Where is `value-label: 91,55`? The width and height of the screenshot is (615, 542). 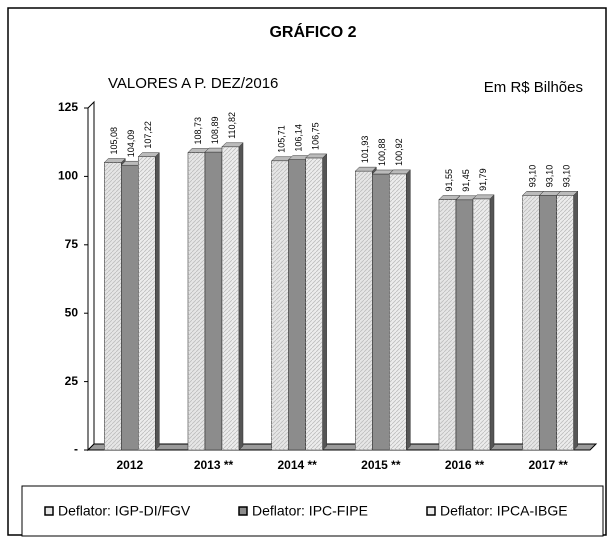
value-label: 91,55 is located at coordinates (449, 180).